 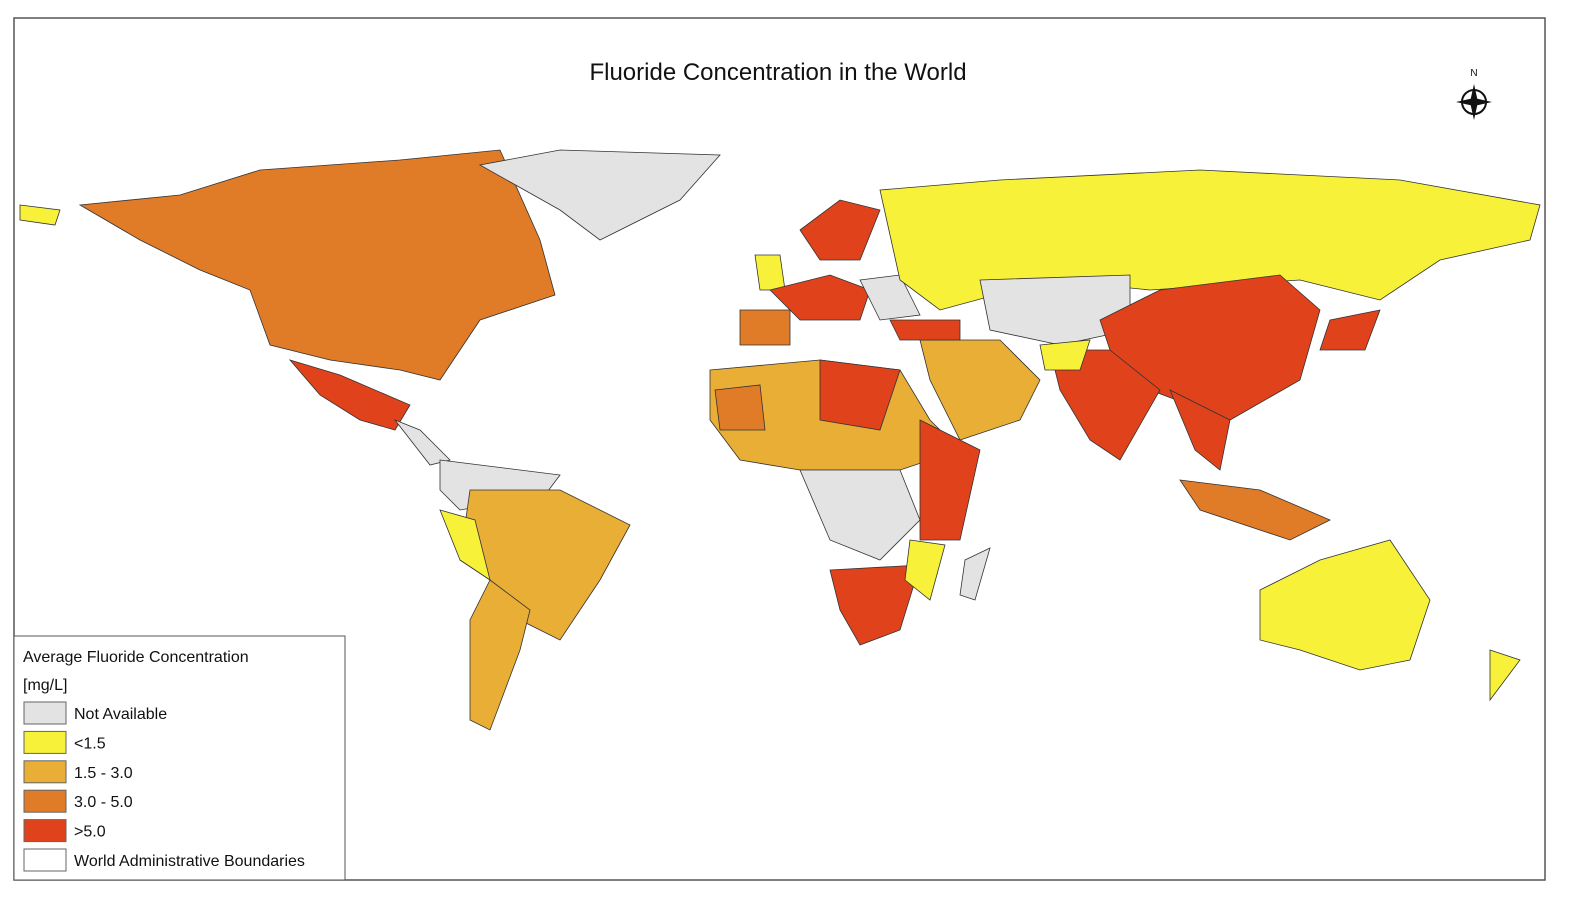 What do you see at coordinates (90, 832) in the screenshot?
I see `legend-label: >5.0` at bounding box center [90, 832].